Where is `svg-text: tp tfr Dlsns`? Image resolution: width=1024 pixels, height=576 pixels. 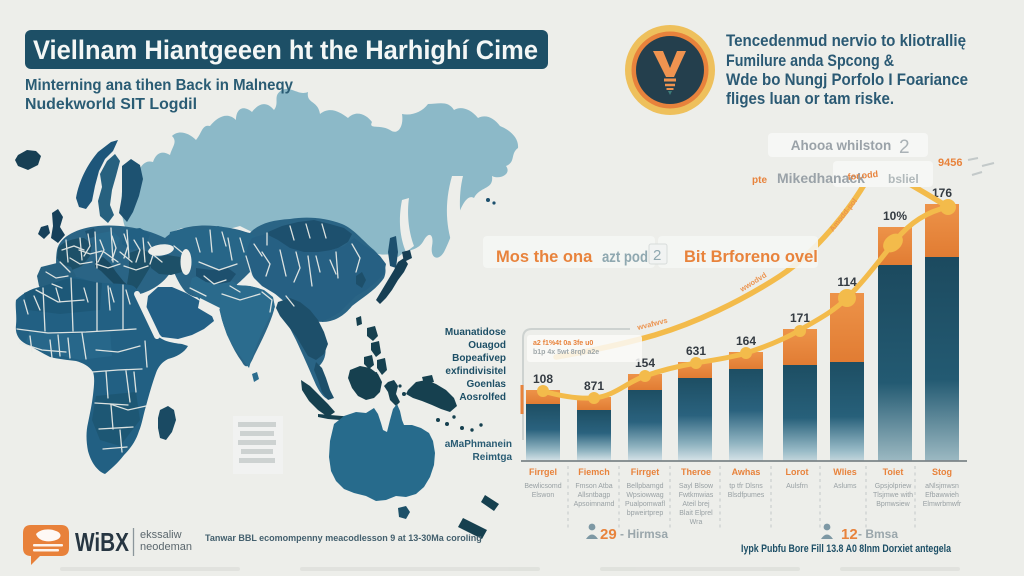
svg-text: tp tfr Dlsns is located at coordinates (746, 486).